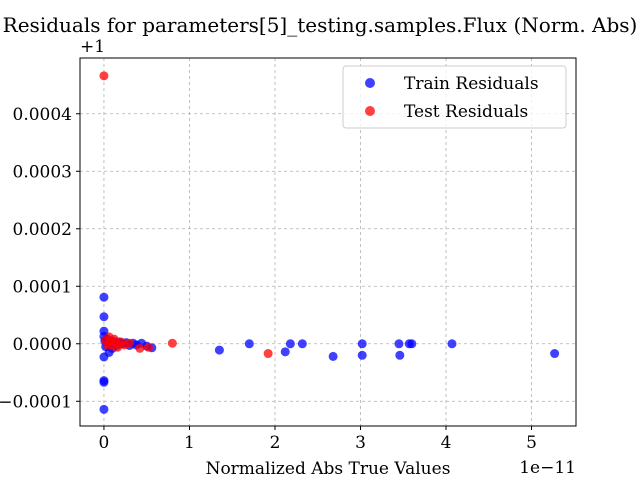 This screenshot has height=480, width=640. Describe the element at coordinates (370, 111) in the screenshot. I see `legend-marker-test` at that location.